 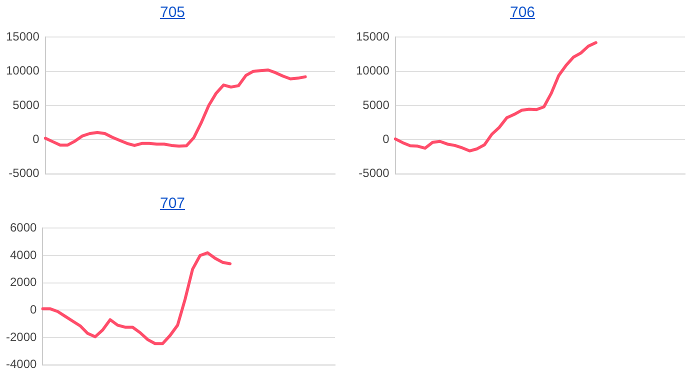 I want to click on chart-title: 706, so click(x=522, y=13).